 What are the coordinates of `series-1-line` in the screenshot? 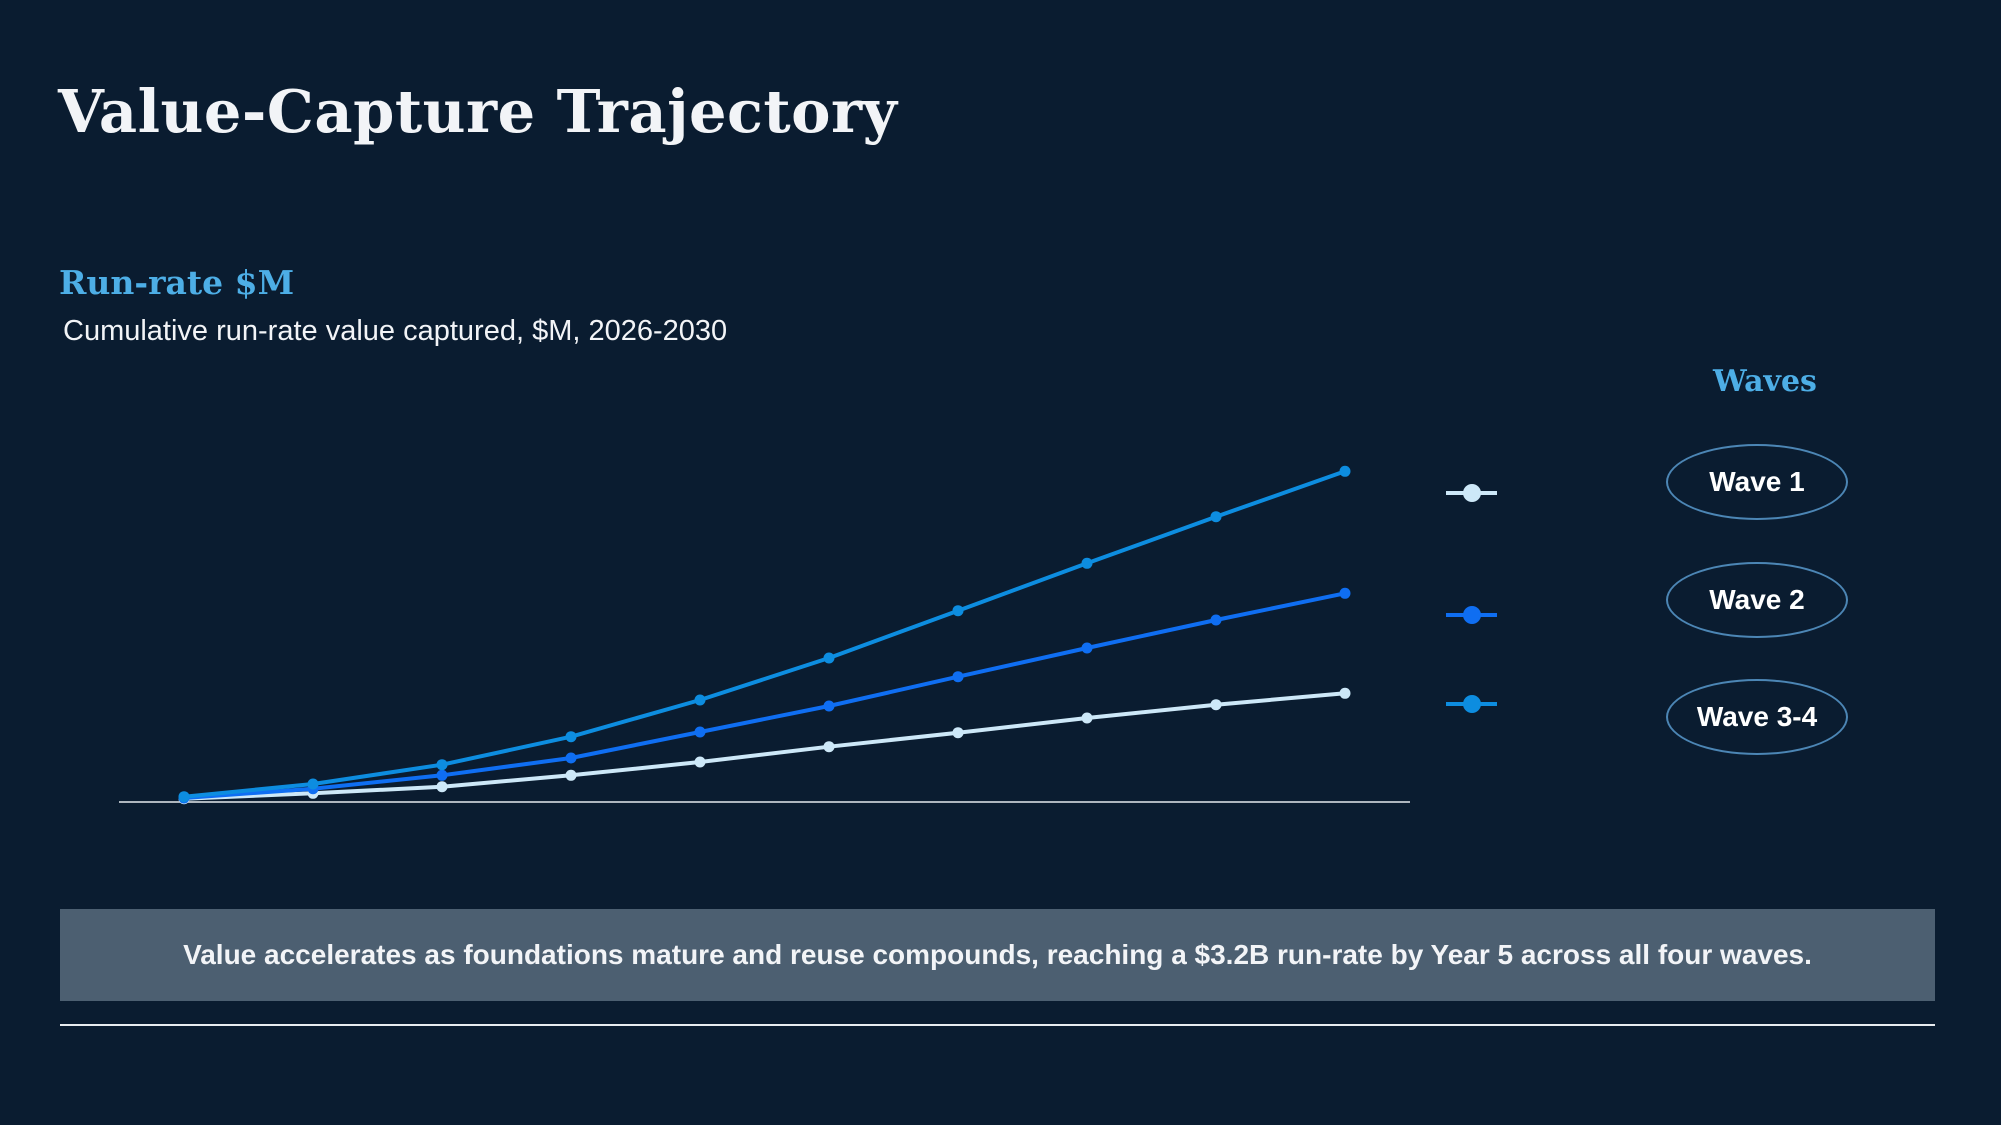 It's located at (764, 746).